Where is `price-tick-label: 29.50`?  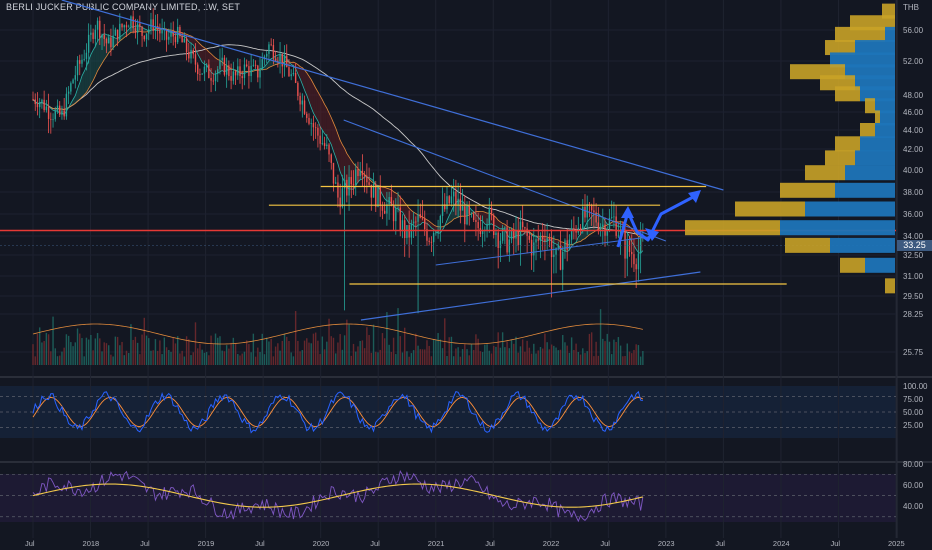
price-tick-label: 29.50 is located at coordinates (913, 296).